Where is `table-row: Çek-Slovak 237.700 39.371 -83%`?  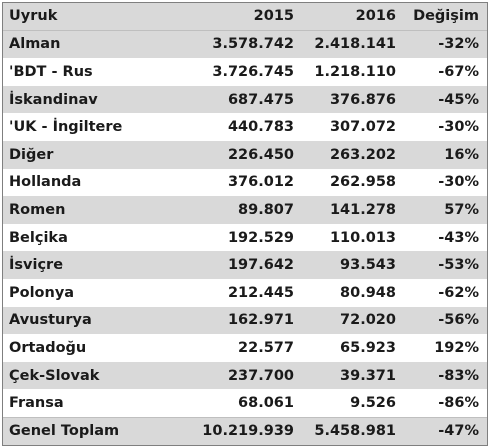 table-row: Çek-Slovak 237.700 39.371 -83% is located at coordinates (245, 375).